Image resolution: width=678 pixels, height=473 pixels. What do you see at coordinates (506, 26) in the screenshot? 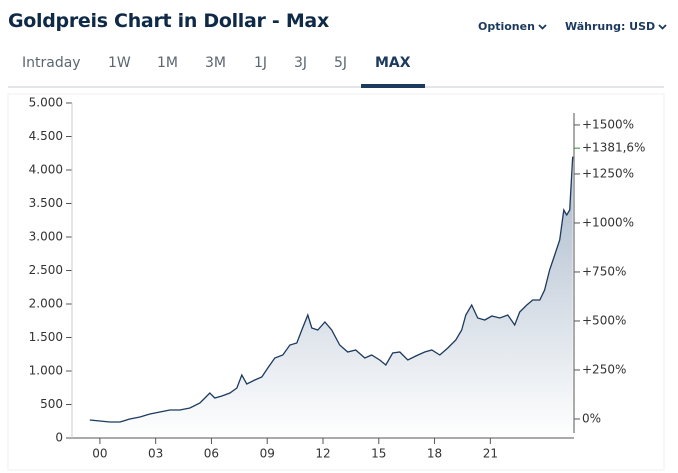
I see `options-label: Optionen` at bounding box center [506, 26].